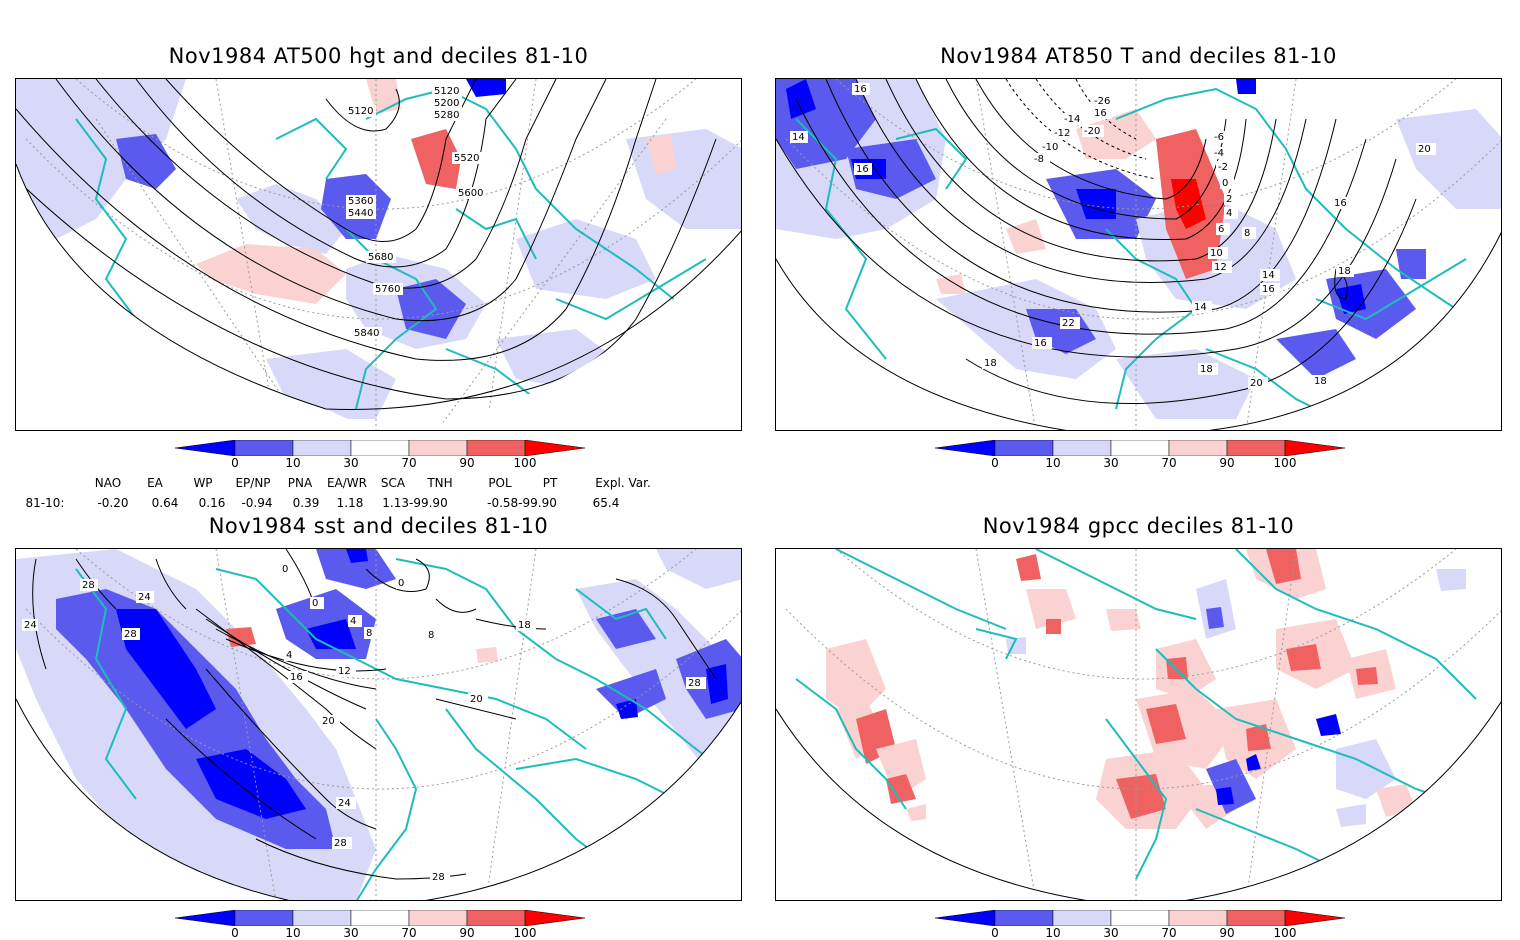  I want to click on panel-title-t850: Nov1984 AT850 T and deciles 81-10, so click(1138, 56).